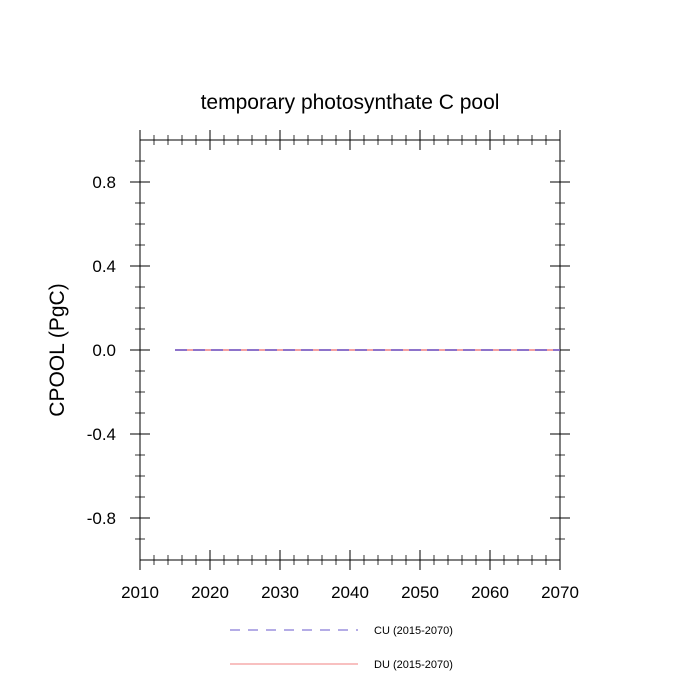 Image resolution: width=700 pixels, height=700 pixels. I want to click on y-tick-labels: 0.8 0.4 0.0 -0.4 -0.8, so click(101, 350).